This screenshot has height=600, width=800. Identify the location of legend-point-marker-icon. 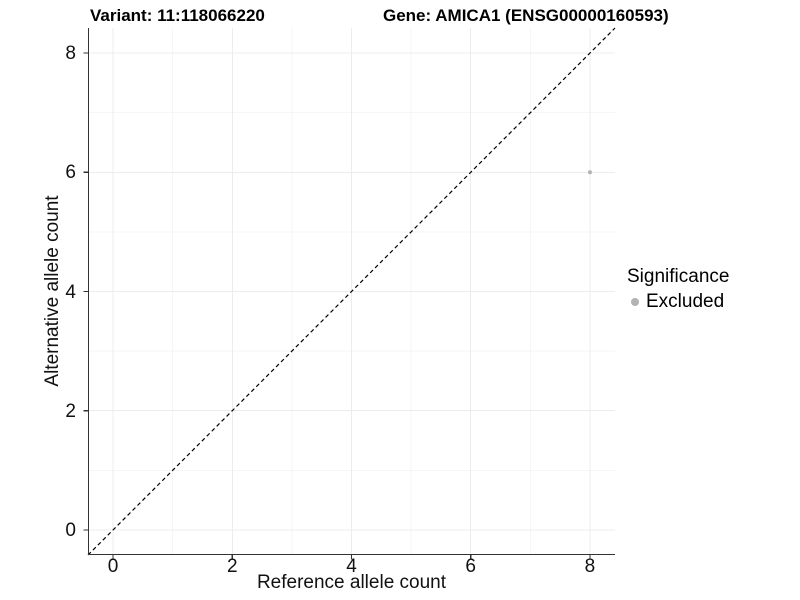
(635, 302).